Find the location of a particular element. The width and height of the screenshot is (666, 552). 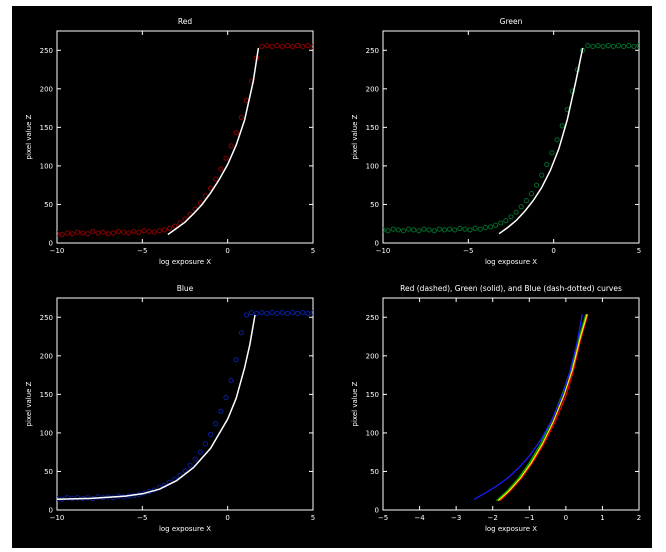

y-axis-label: pixel value Z is located at coordinates (355, 136).